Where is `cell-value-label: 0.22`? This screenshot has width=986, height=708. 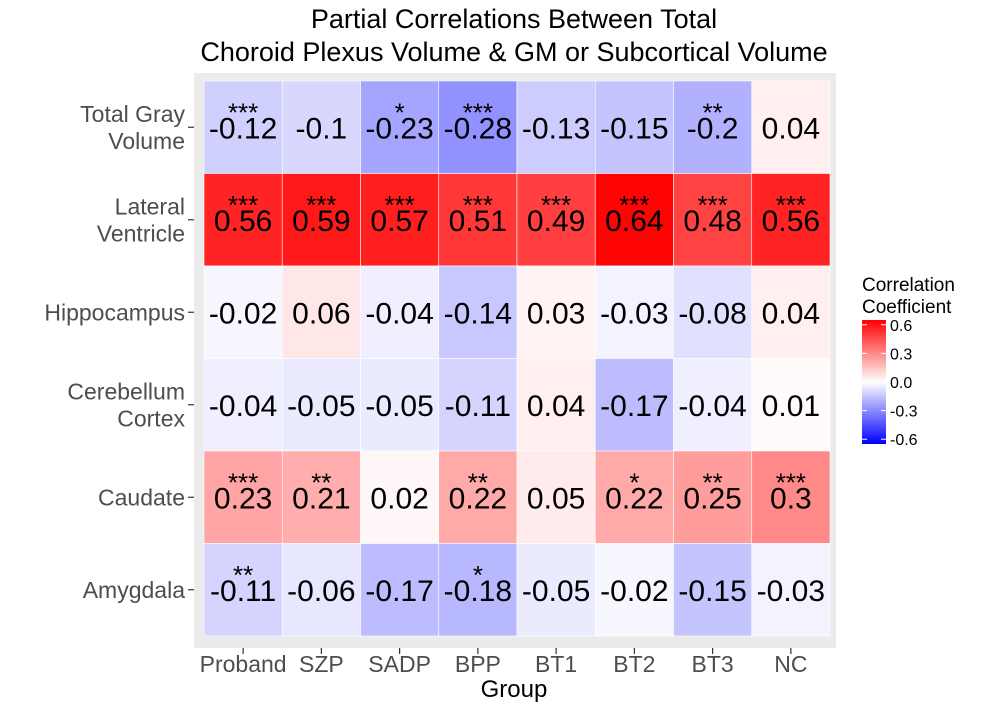 cell-value-label: 0.22 is located at coordinates (478, 498).